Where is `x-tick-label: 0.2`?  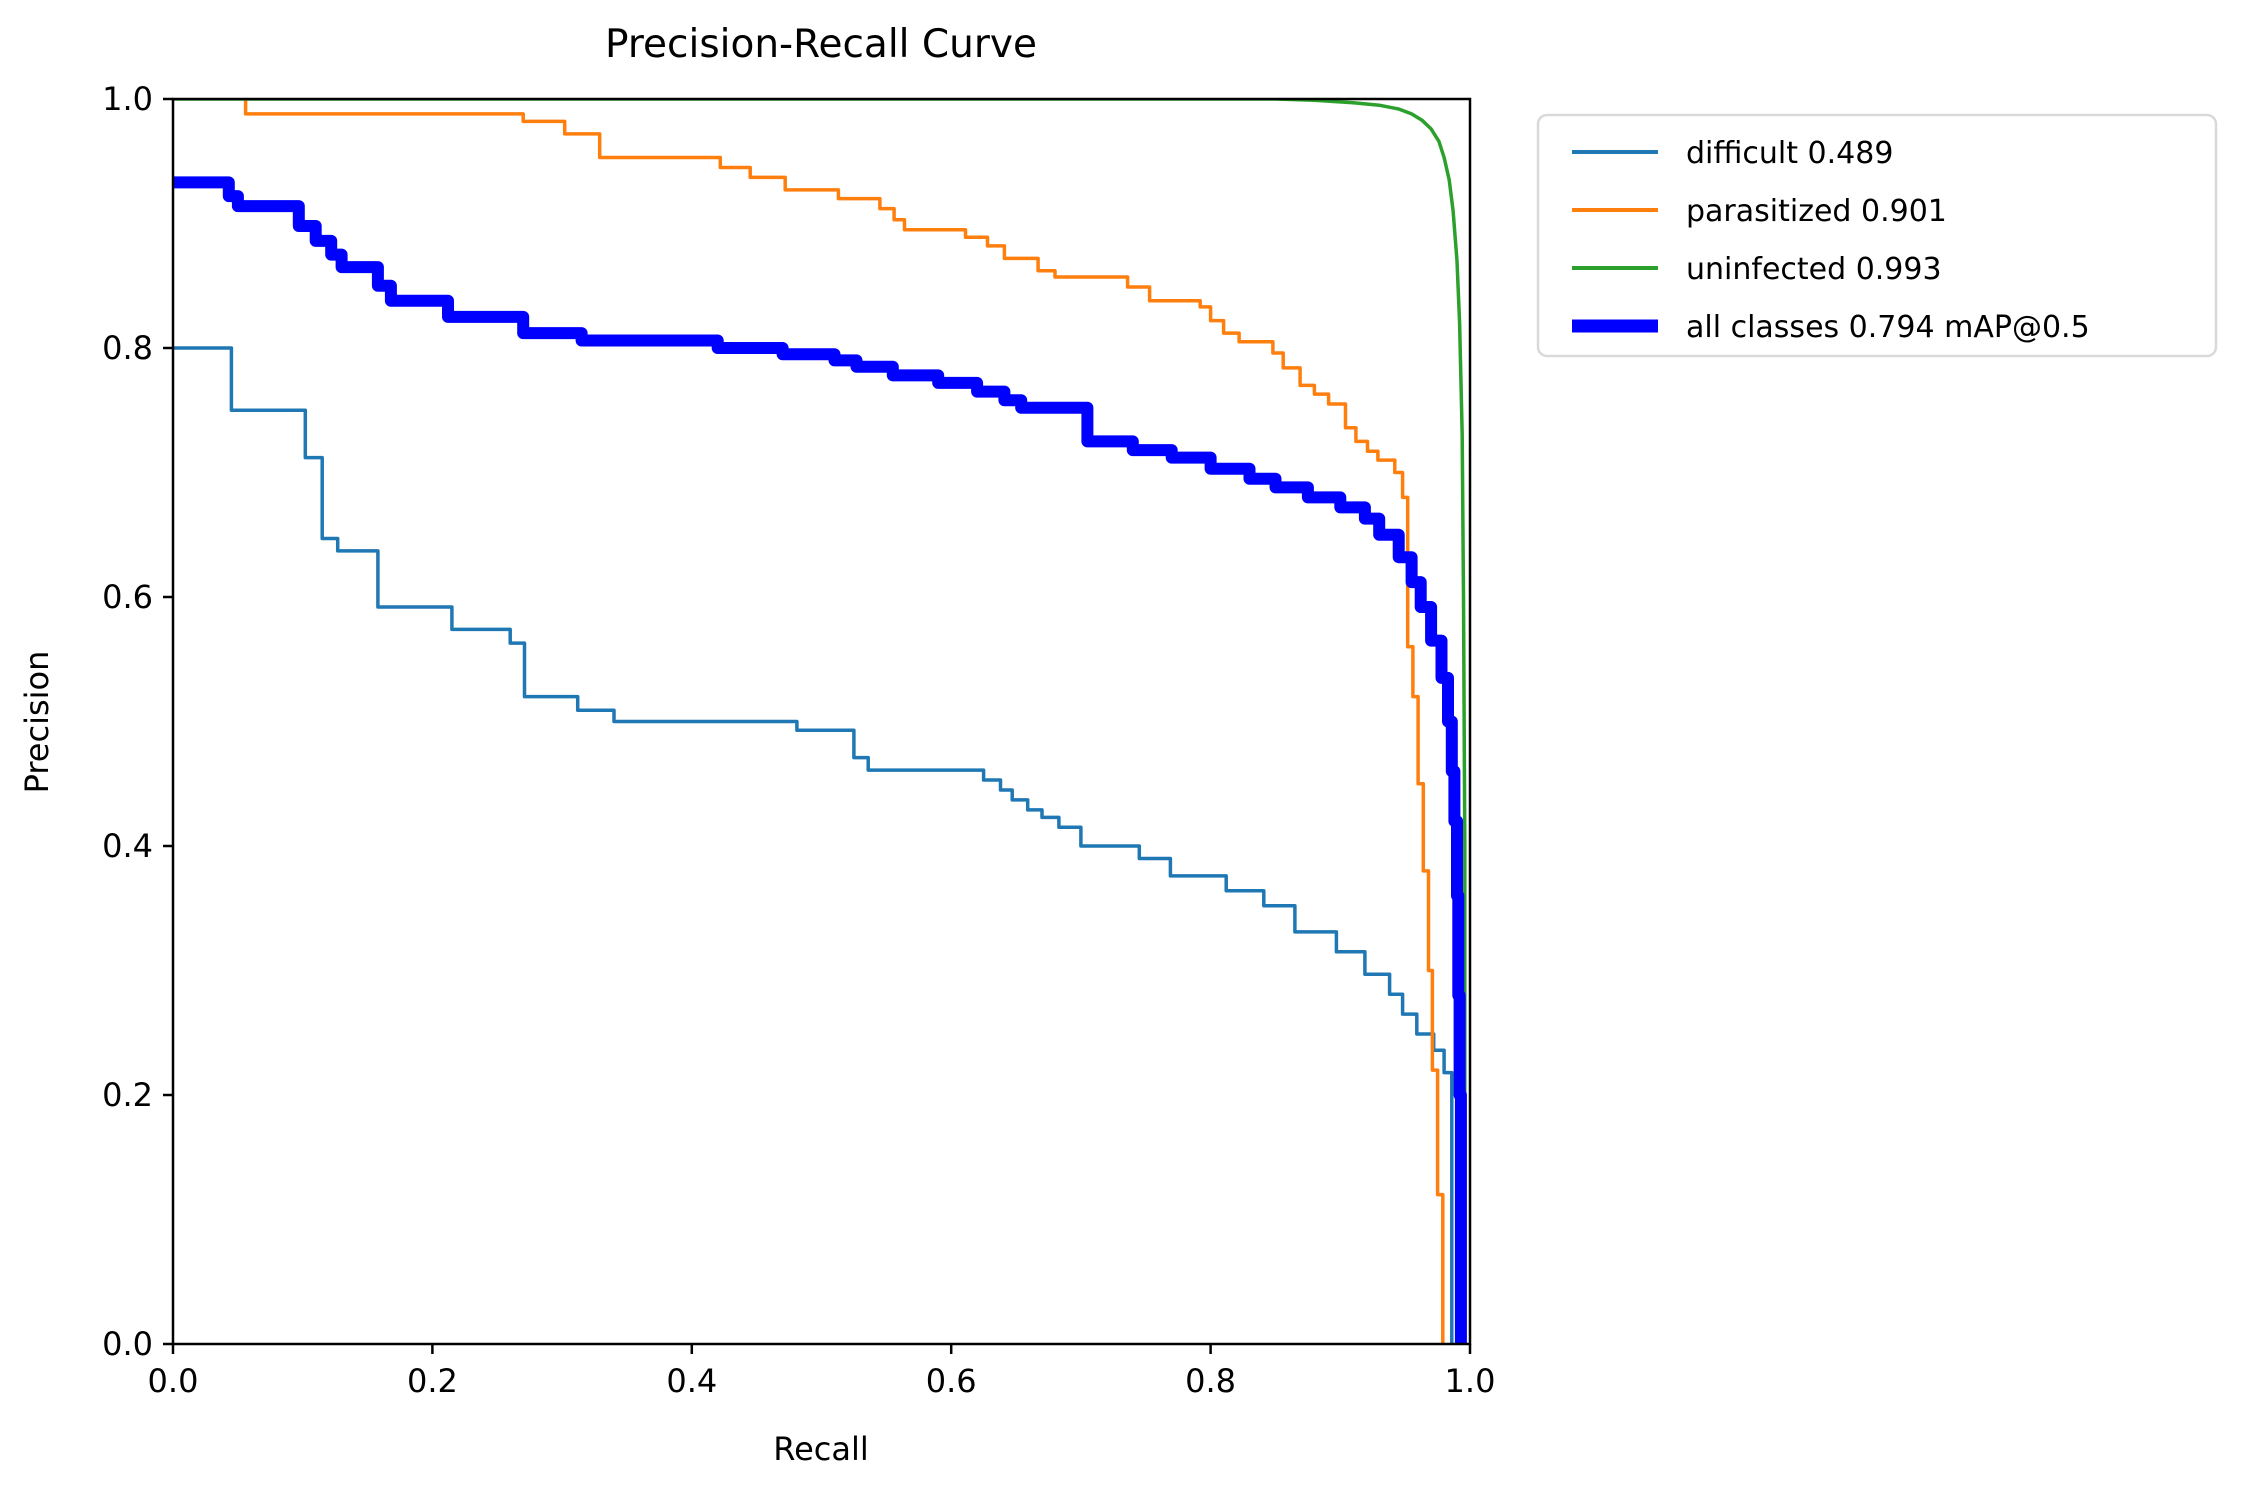
x-tick-label: 0.2 is located at coordinates (432, 1381).